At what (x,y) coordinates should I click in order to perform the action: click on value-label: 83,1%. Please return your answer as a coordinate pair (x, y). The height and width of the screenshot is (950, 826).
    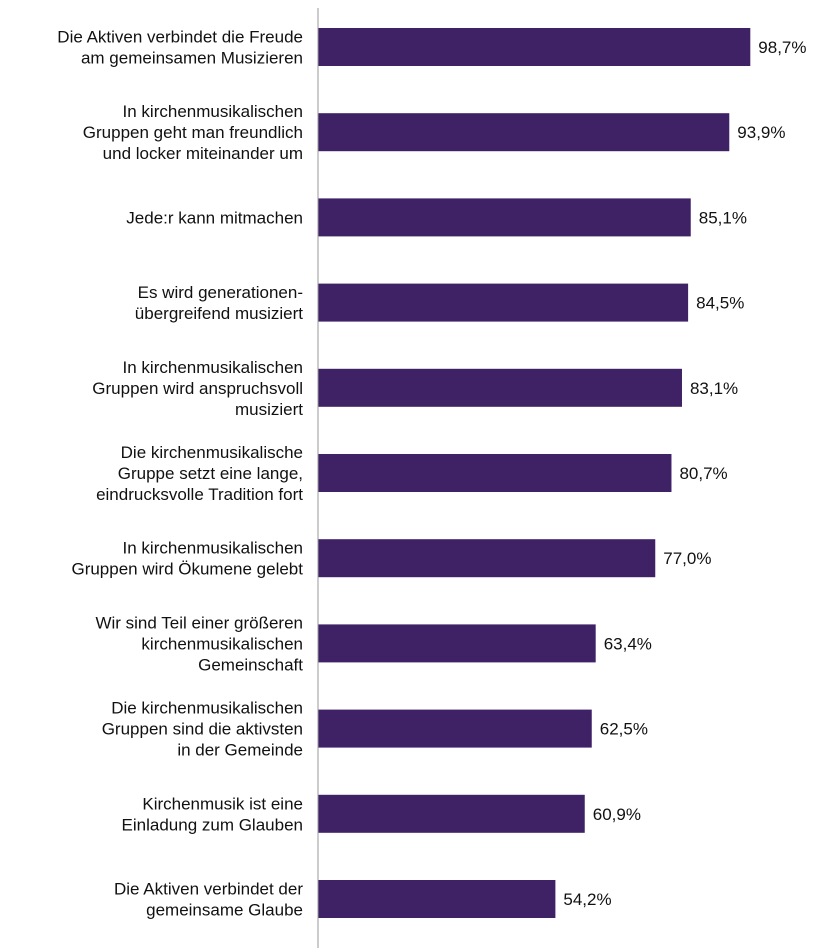
    Looking at the image, I should click on (714, 388).